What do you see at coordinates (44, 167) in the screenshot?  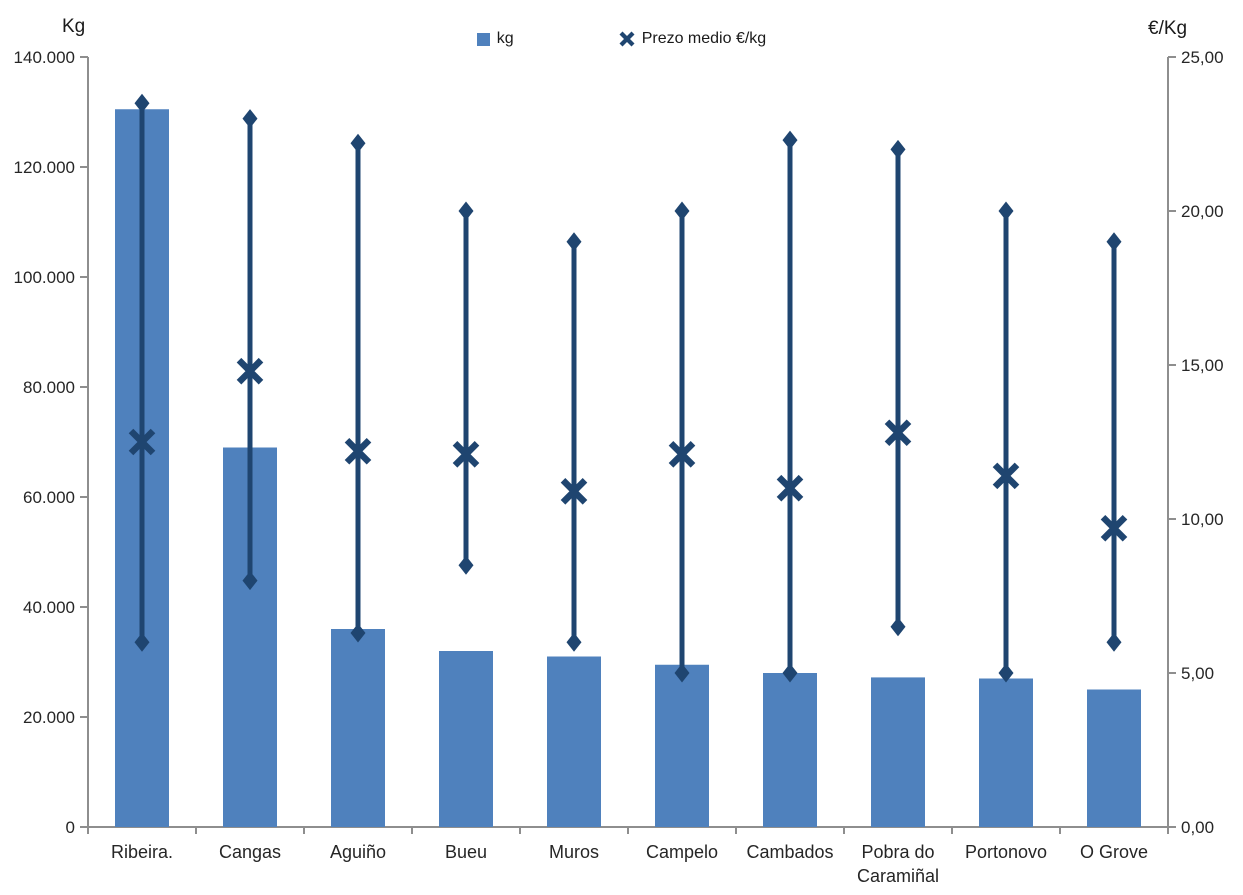 I see `left-axis-tick-label: 120.000` at bounding box center [44, 167].